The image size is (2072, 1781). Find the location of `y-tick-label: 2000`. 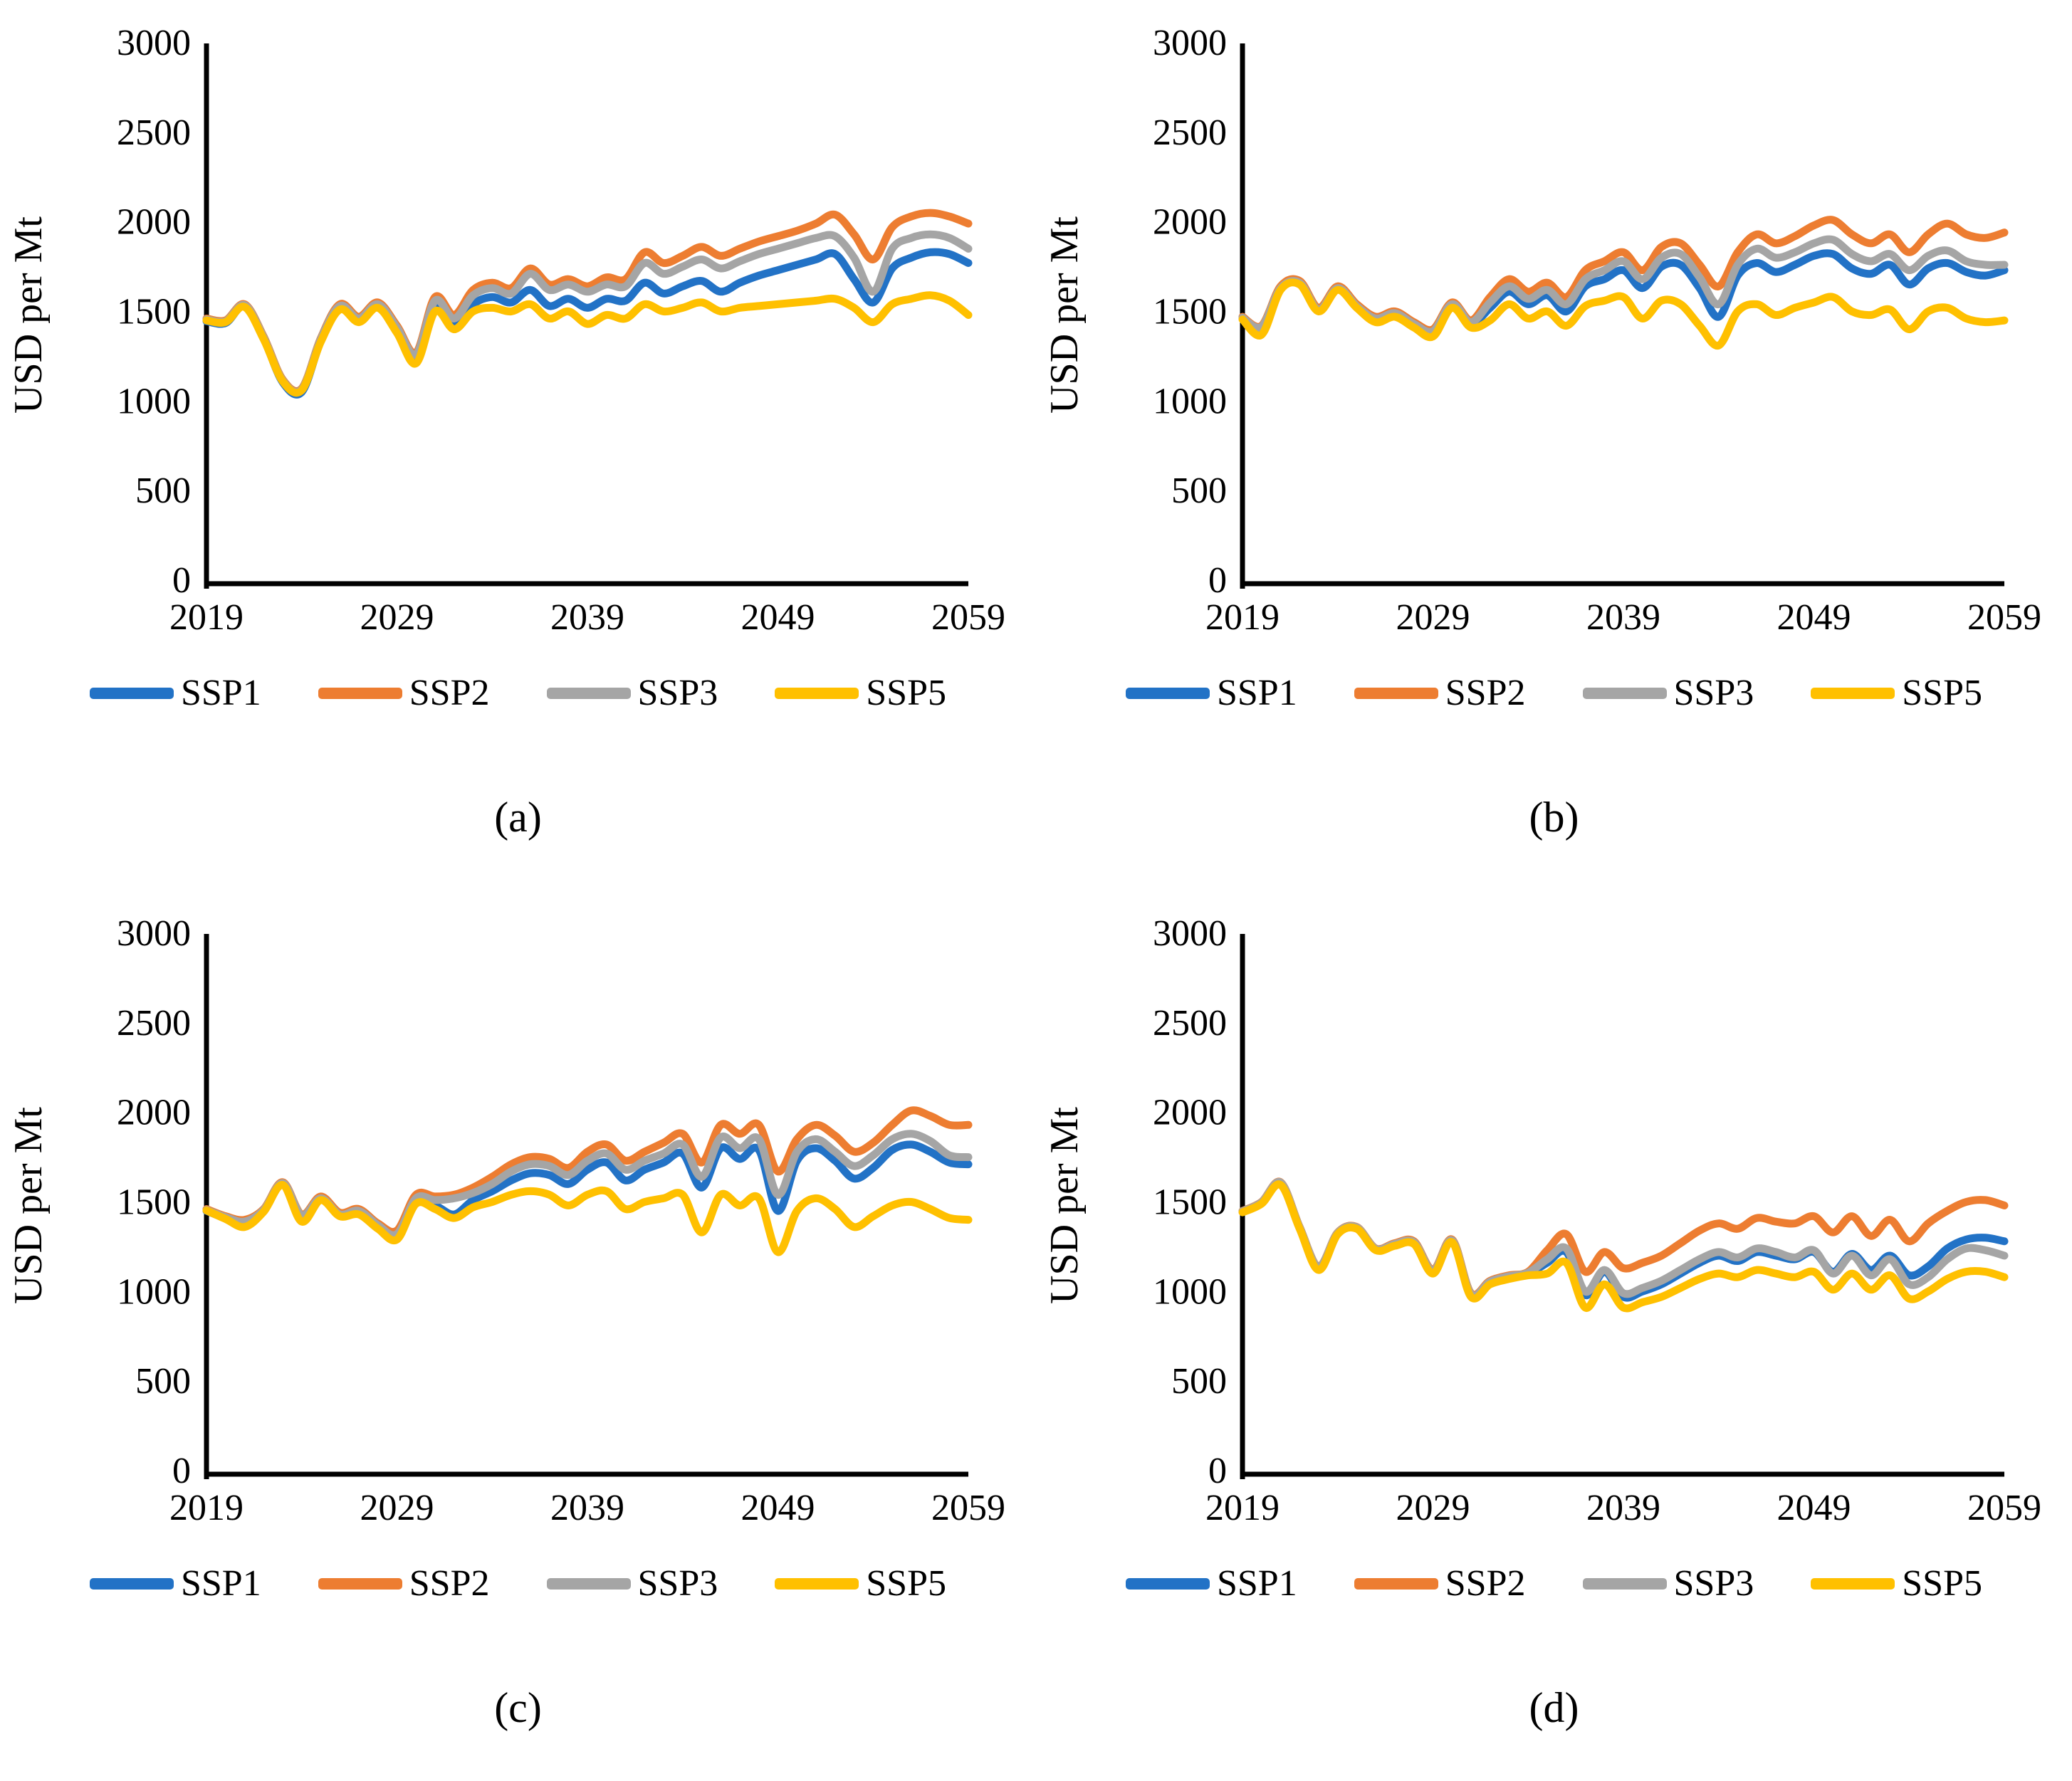

y-tick-label: 2000 is located at coordinates (154, 222).